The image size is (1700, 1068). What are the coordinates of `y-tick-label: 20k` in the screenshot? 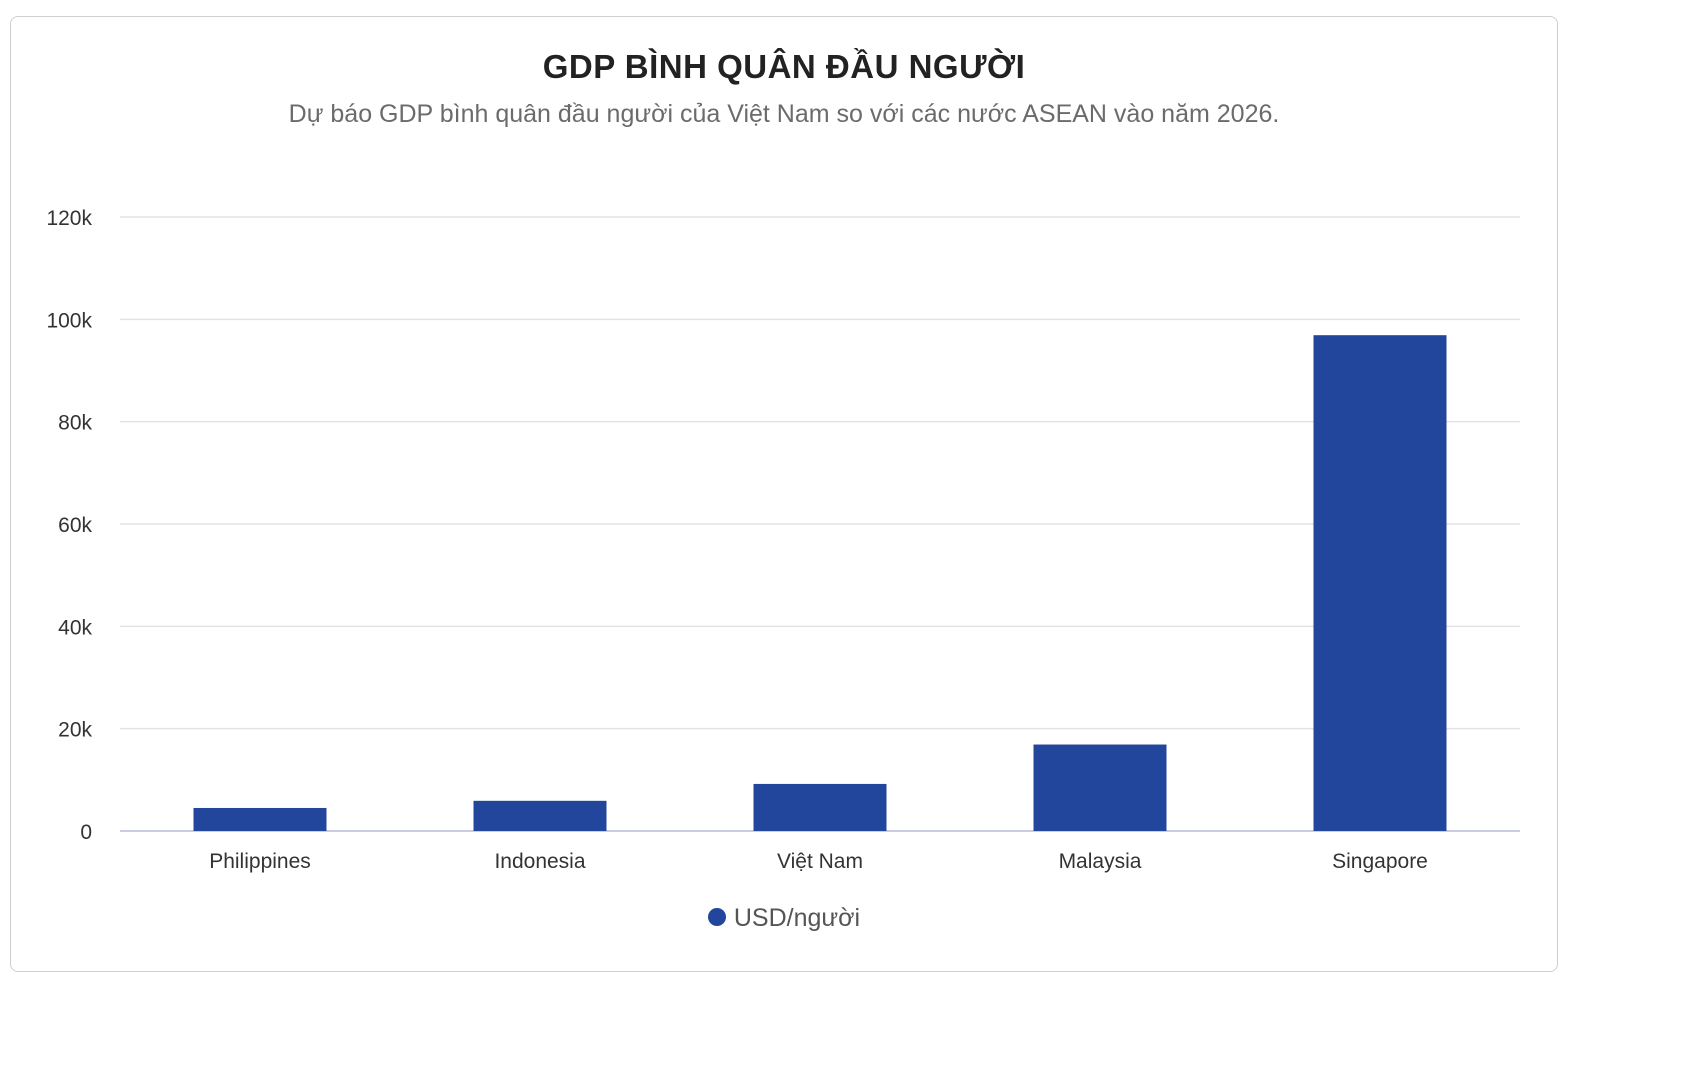 It's located at (75, 730).